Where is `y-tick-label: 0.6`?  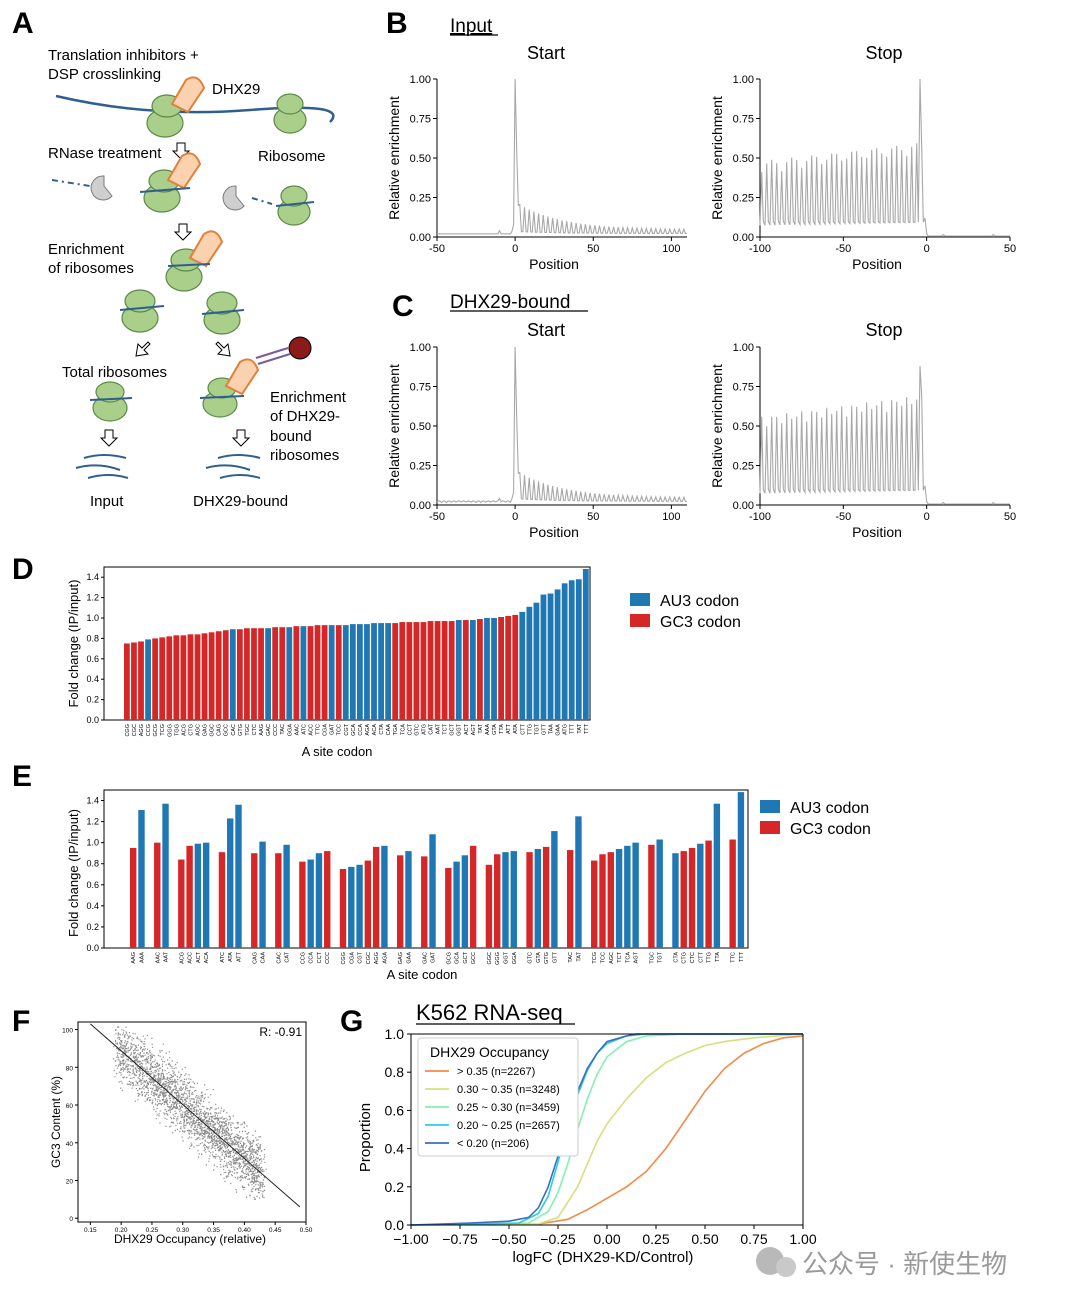 y-tick-label: 0.6 is located at coordinates (395, 1110).